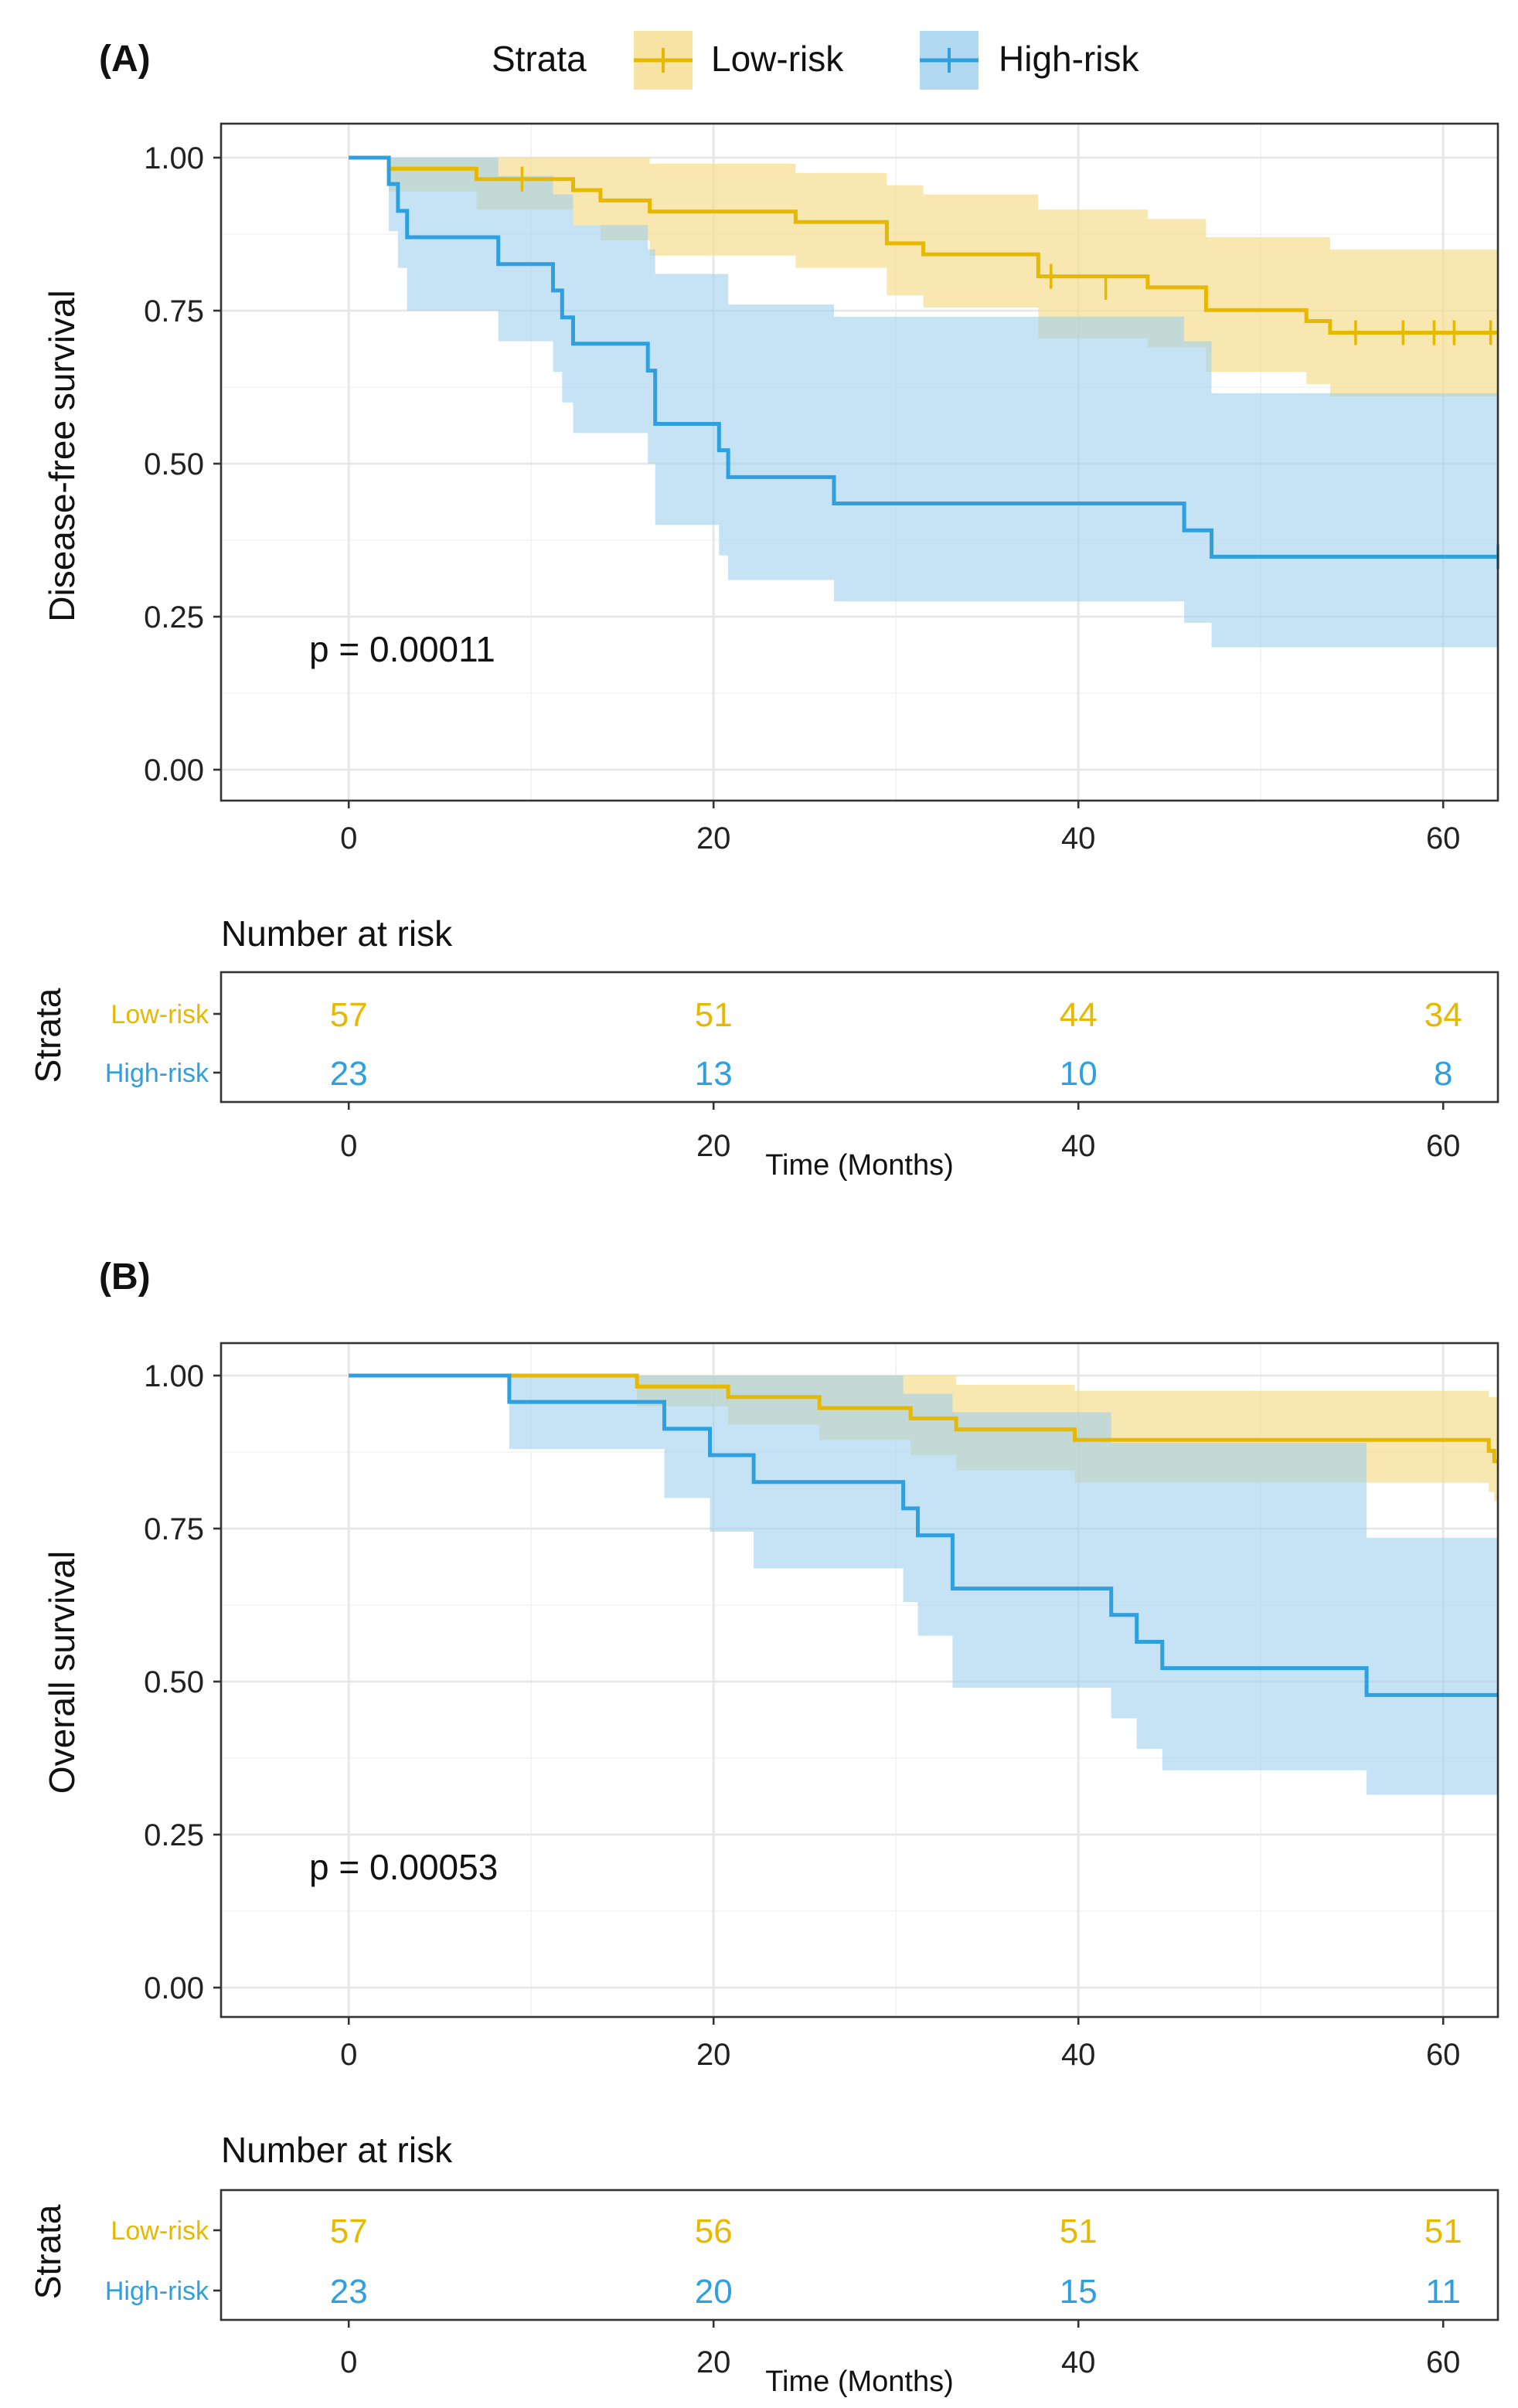  What do you see at coordinates (337, 934) in the screenshot?
I see `panel-a-risk-title: Number at risk` at bounding box center [337, 934].